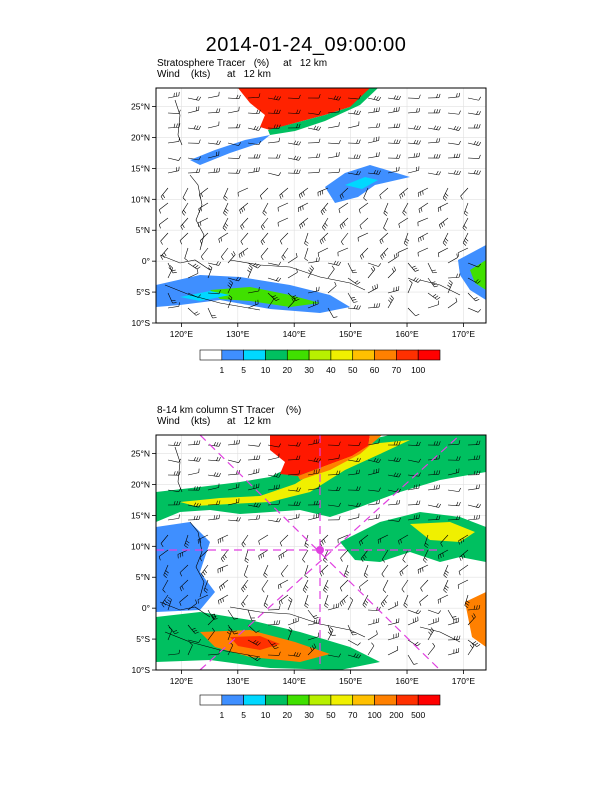 The image size is (612, 792). What do you see at coordinates (229, 410) in the screenshot?
I see `bottom-caption-line1: 8-14 km column ST Tracer (%)` at bounding box center [229, 410].